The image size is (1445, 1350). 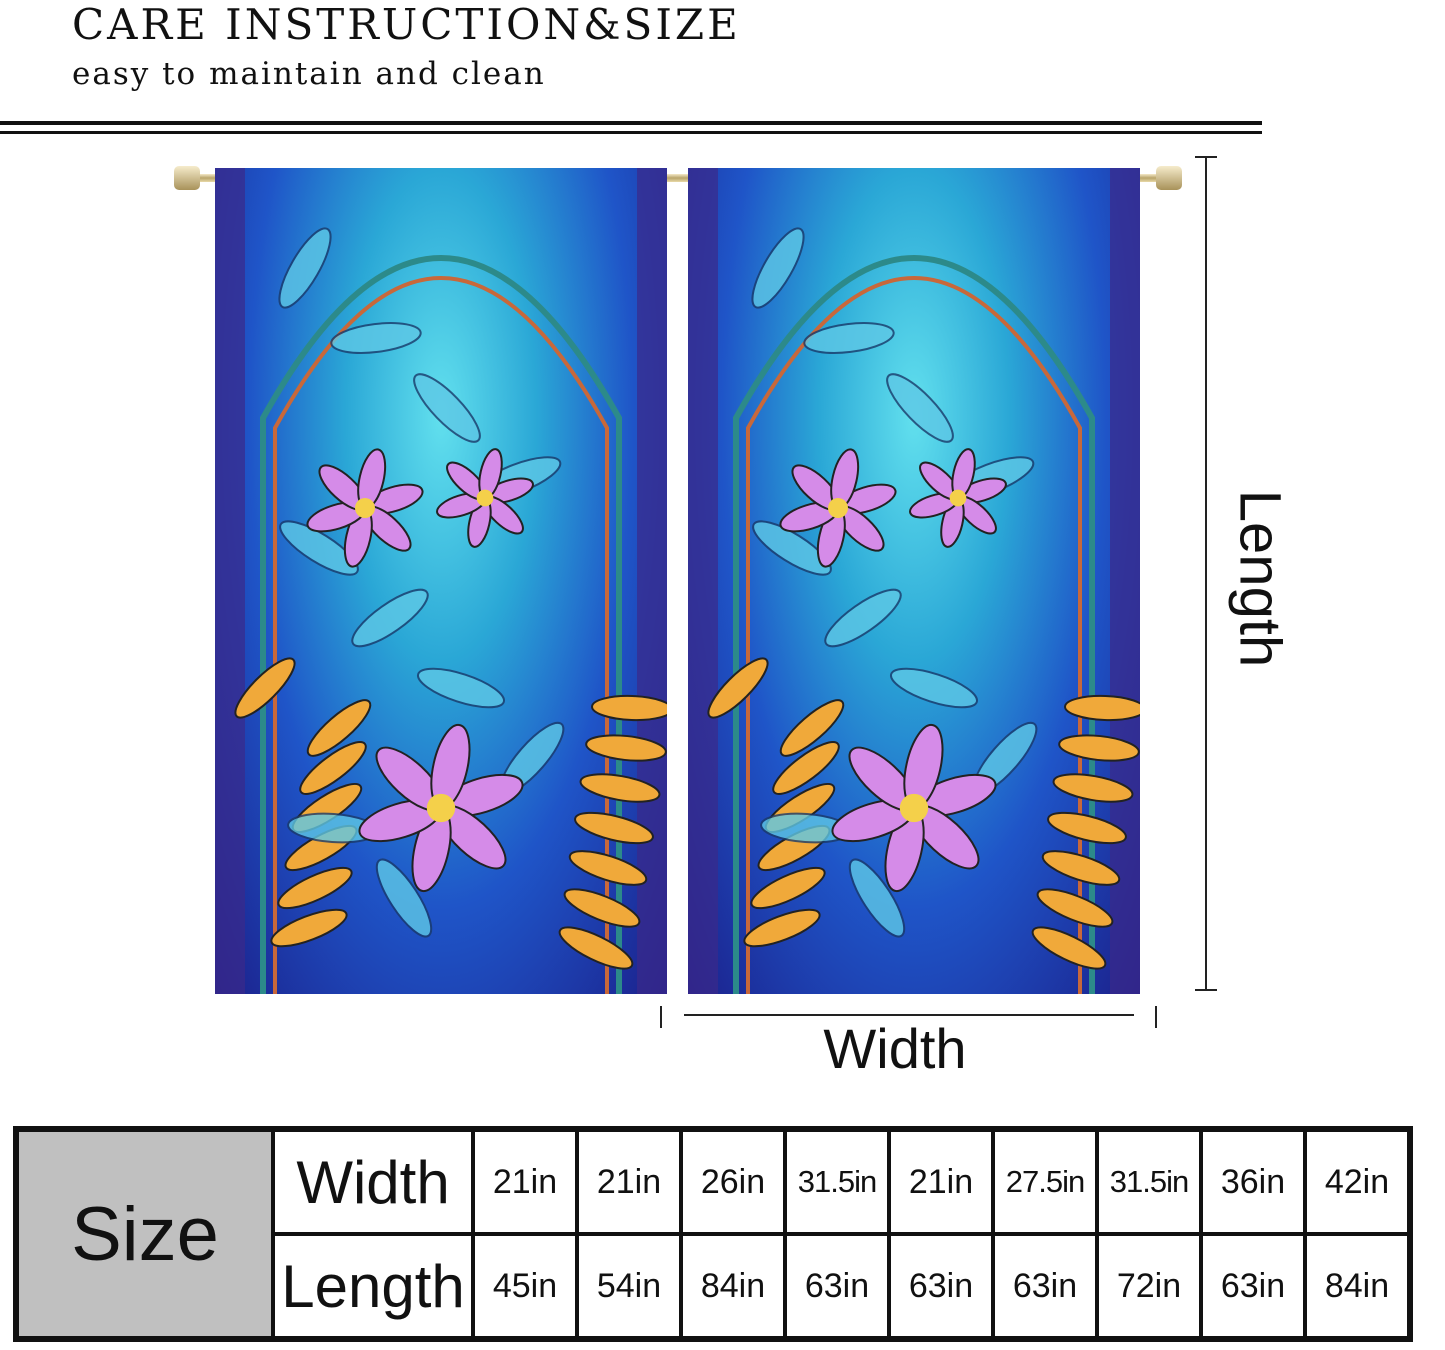 What do you see at coordinates (1045, 1181) in the screenshot?
I see `table-cell: 27.5in` at bounding box center [1045, 1181].